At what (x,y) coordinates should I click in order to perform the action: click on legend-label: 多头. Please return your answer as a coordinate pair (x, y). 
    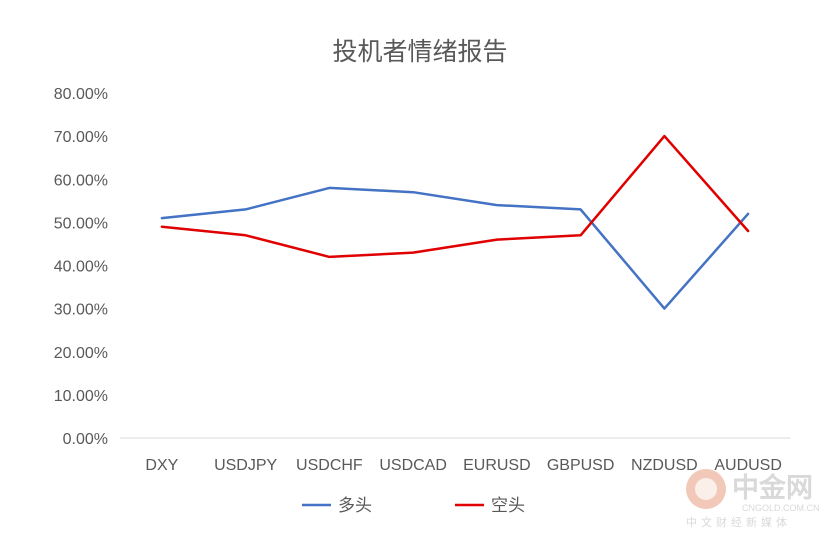
    Looking at the image, I should click on (355, 506).